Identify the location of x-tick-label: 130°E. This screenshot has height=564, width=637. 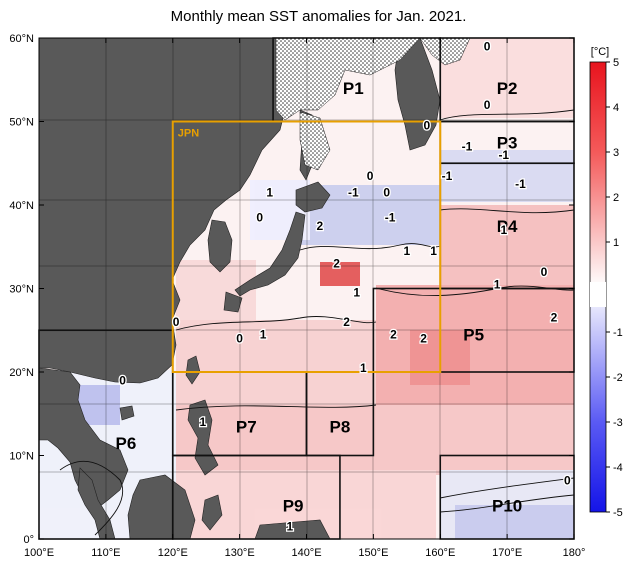
(240, 553).